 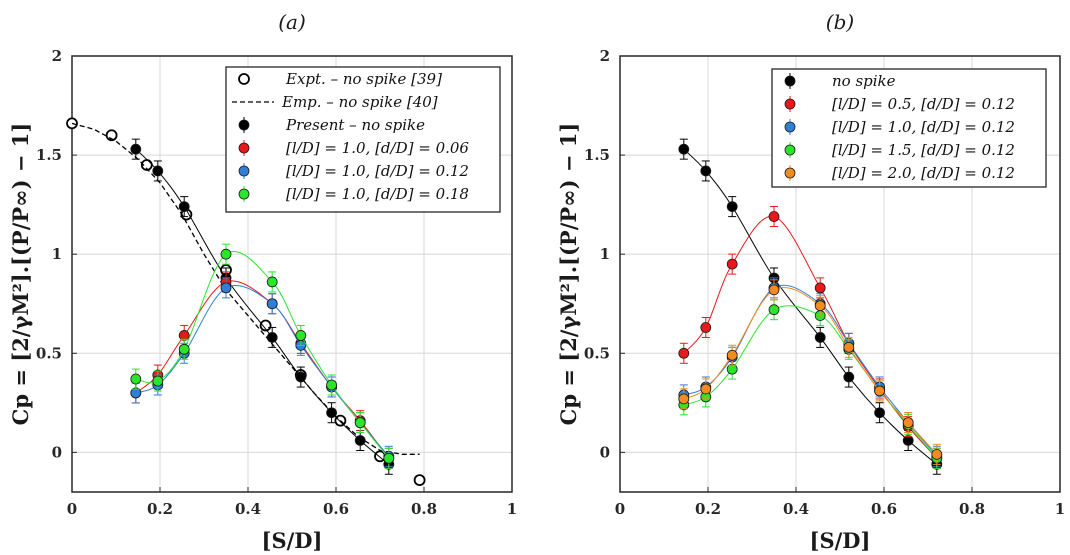 I want to click on panel-label: (a), so click(x=292, y=22).